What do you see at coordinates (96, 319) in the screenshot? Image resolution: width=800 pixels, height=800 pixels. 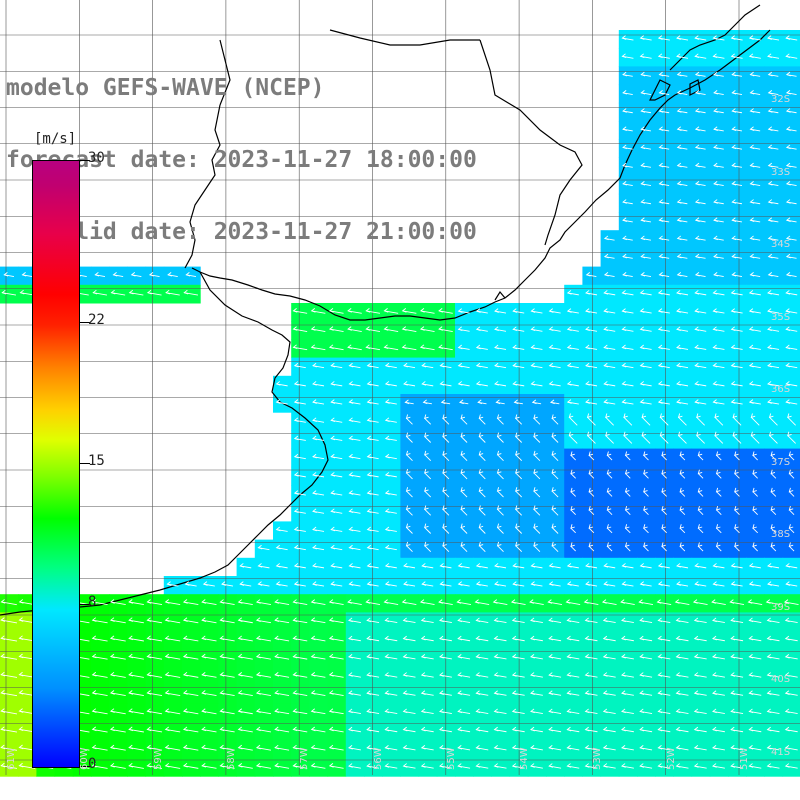 I see `colorbar-tick-label: 22` at bounding box center [96, 319].